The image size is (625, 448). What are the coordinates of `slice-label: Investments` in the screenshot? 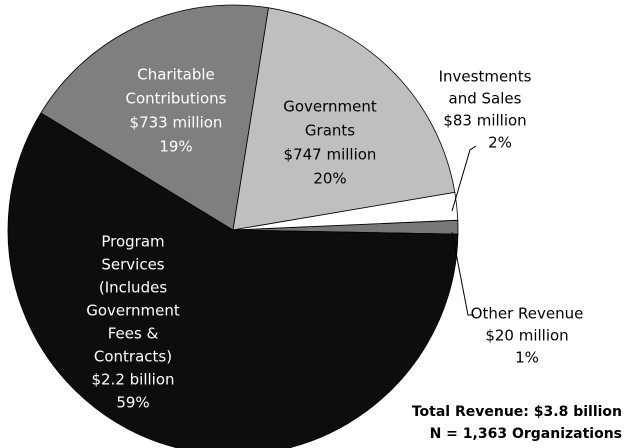 It's located at (485, 77).